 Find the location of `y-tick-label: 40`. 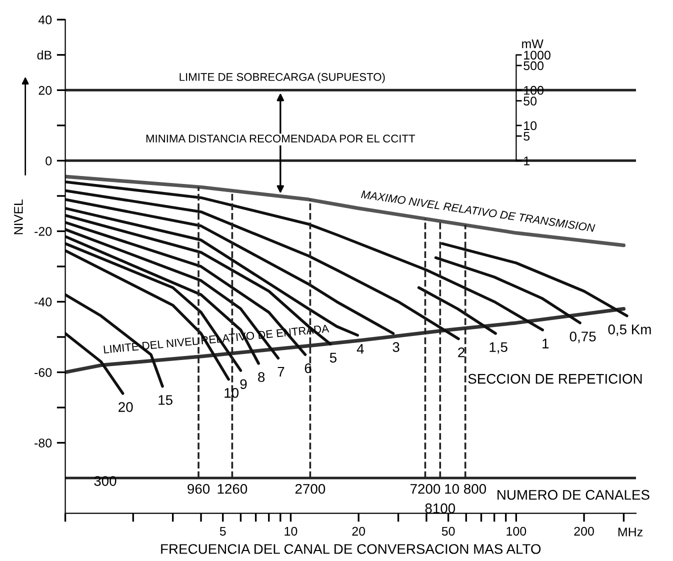

y-tick-label: 40 is located at coordinates (45, 19).